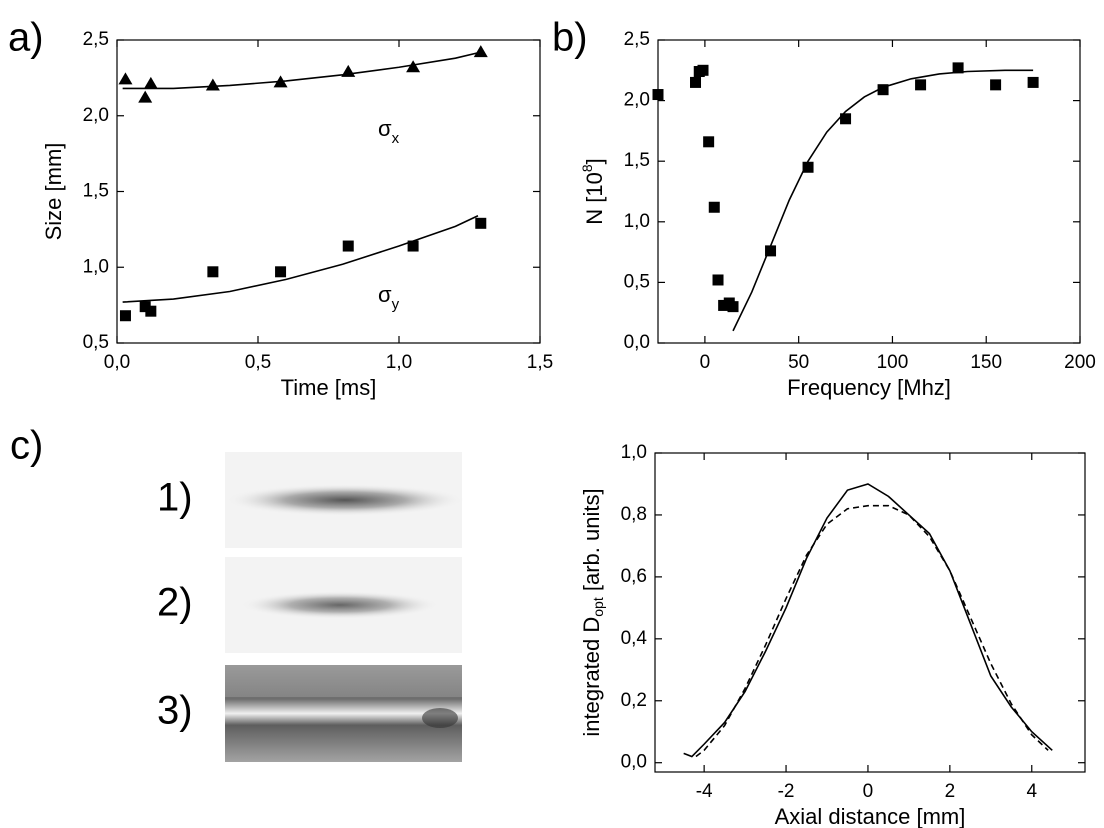  I want to click on y-axis-label: integrated Dopt [arb. units], so click(592, 612).